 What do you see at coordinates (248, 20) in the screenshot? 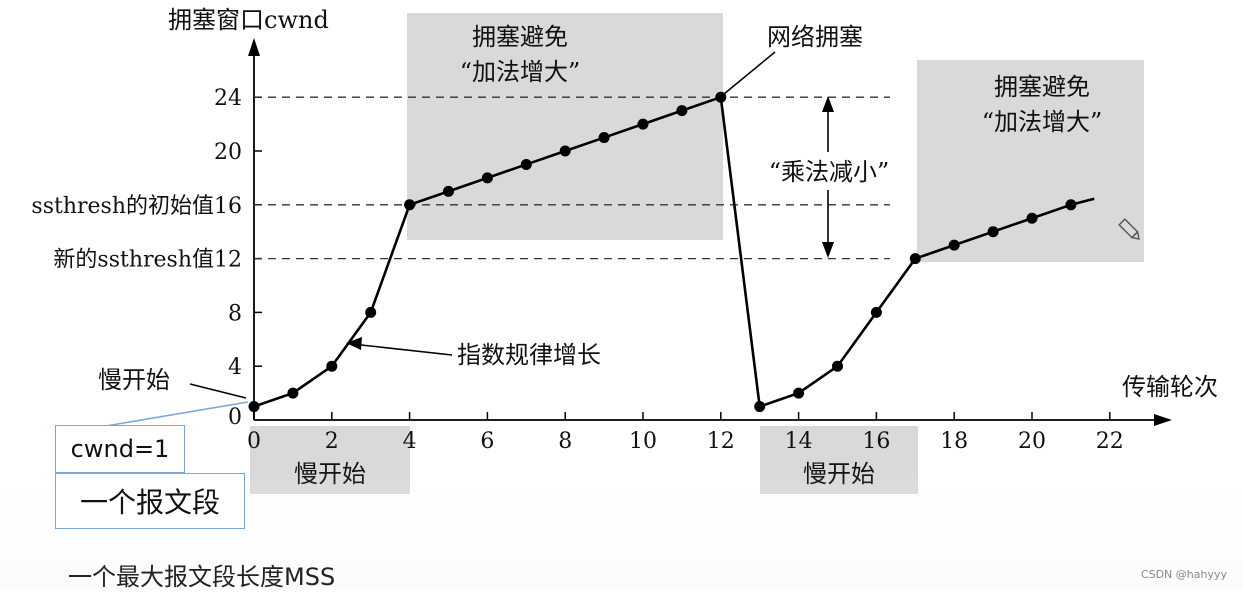
I see `y-axis-title: 拥塞窗口cwnd` at bounding box center [248, 20].